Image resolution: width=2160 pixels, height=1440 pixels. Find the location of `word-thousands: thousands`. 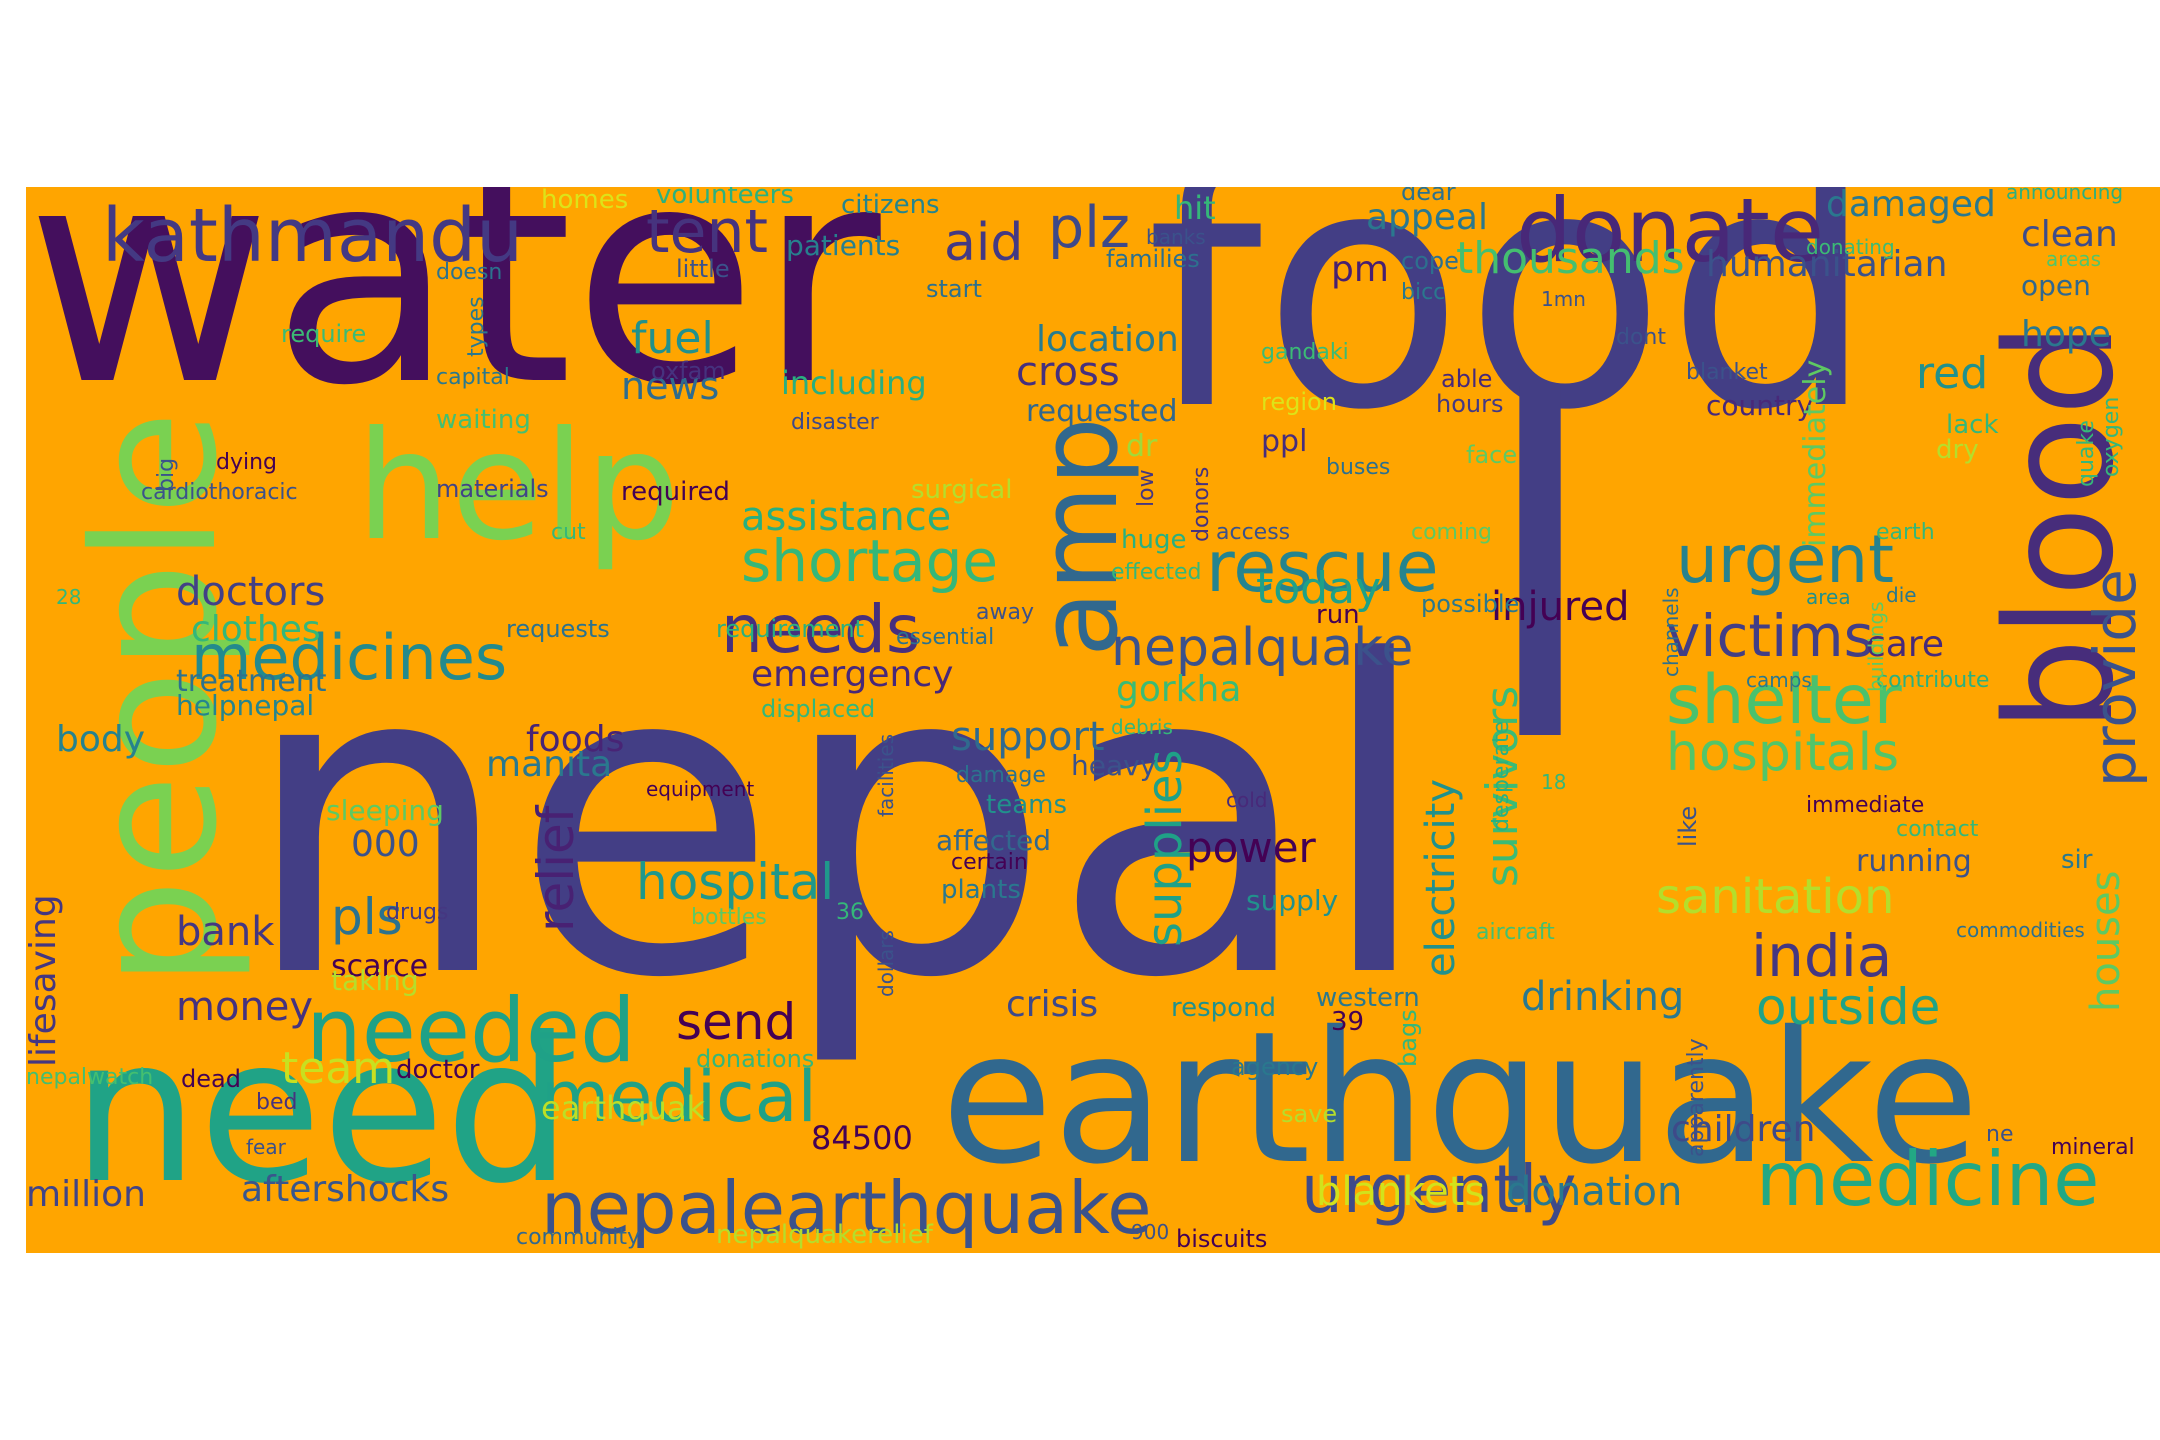

word-thousands: thousands is located at coordinates (1570, 258).